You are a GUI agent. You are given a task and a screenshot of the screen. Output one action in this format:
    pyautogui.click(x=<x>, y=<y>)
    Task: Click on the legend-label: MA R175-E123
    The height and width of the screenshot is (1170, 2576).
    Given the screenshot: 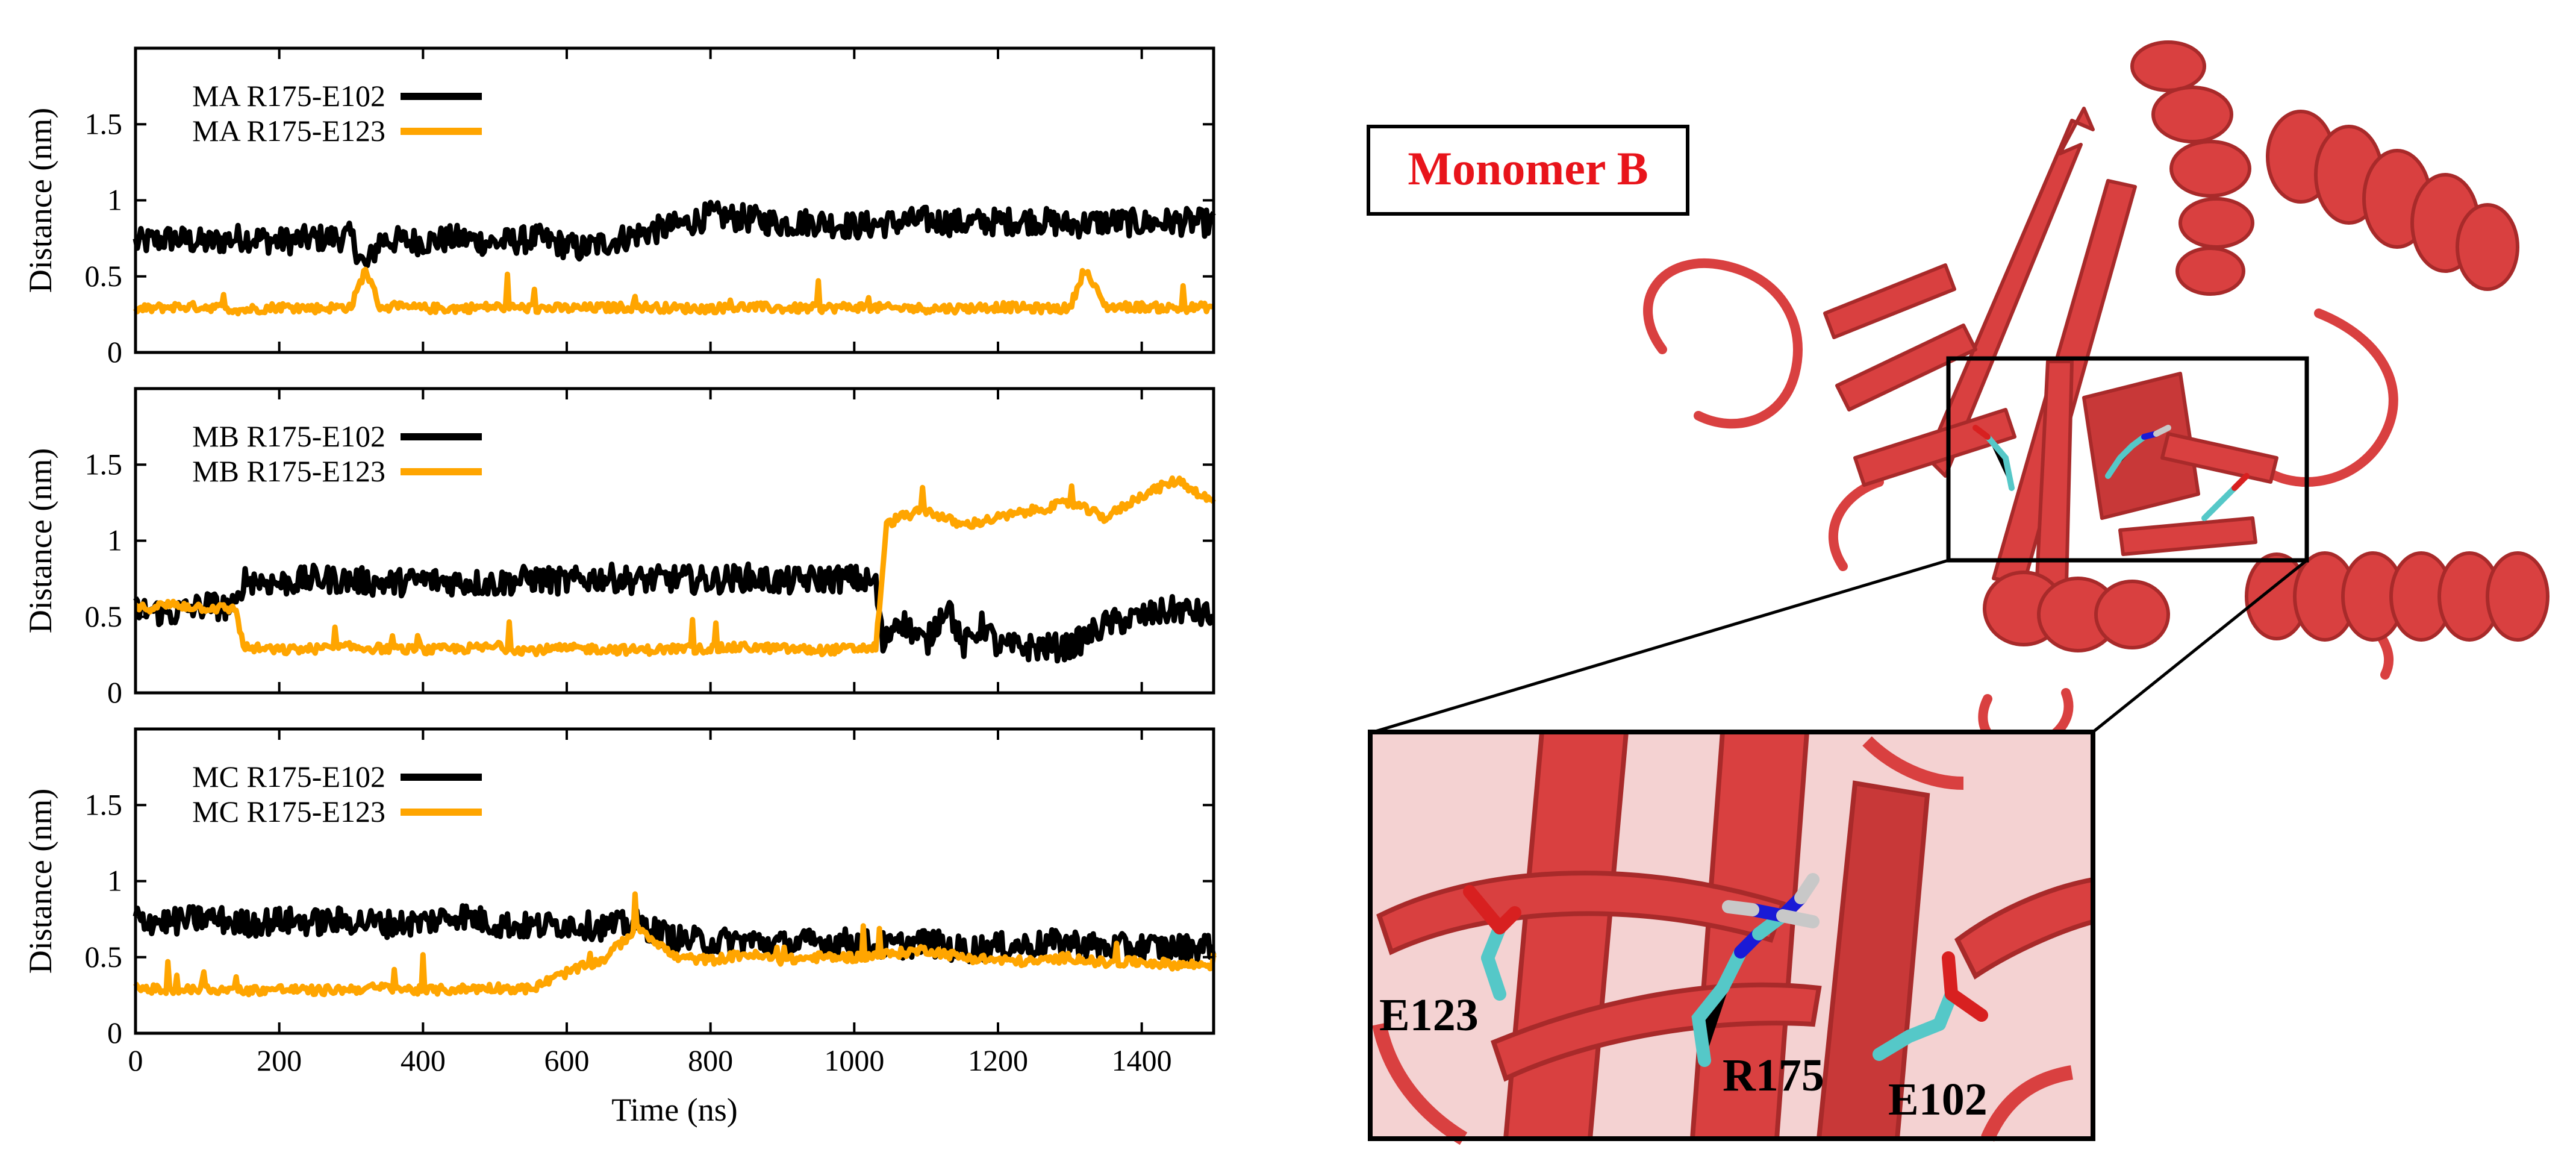 What is the action you would take?
    pyautogui.click(x=288, y=131)
    